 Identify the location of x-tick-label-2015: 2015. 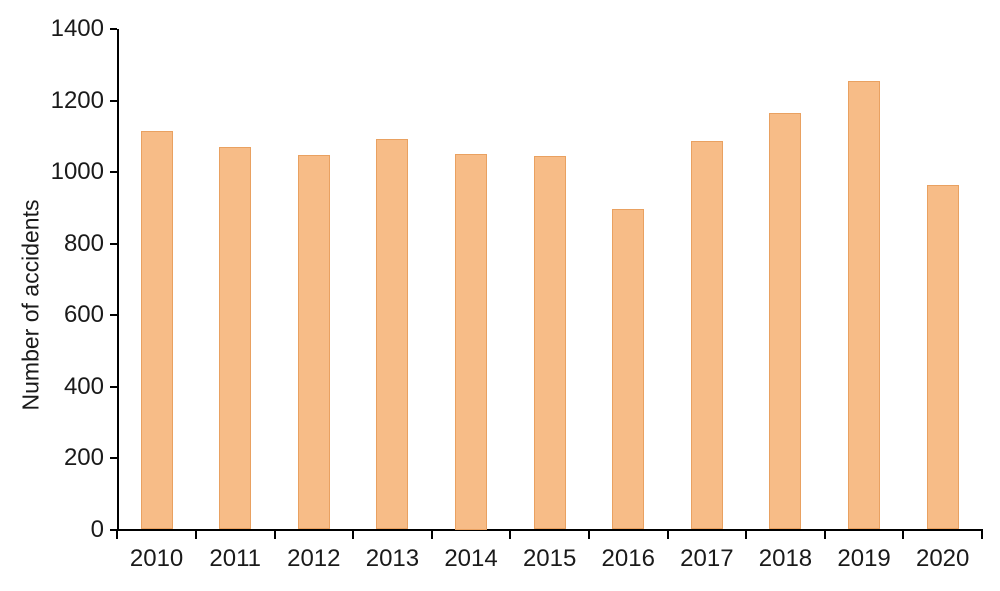
(549, 558).